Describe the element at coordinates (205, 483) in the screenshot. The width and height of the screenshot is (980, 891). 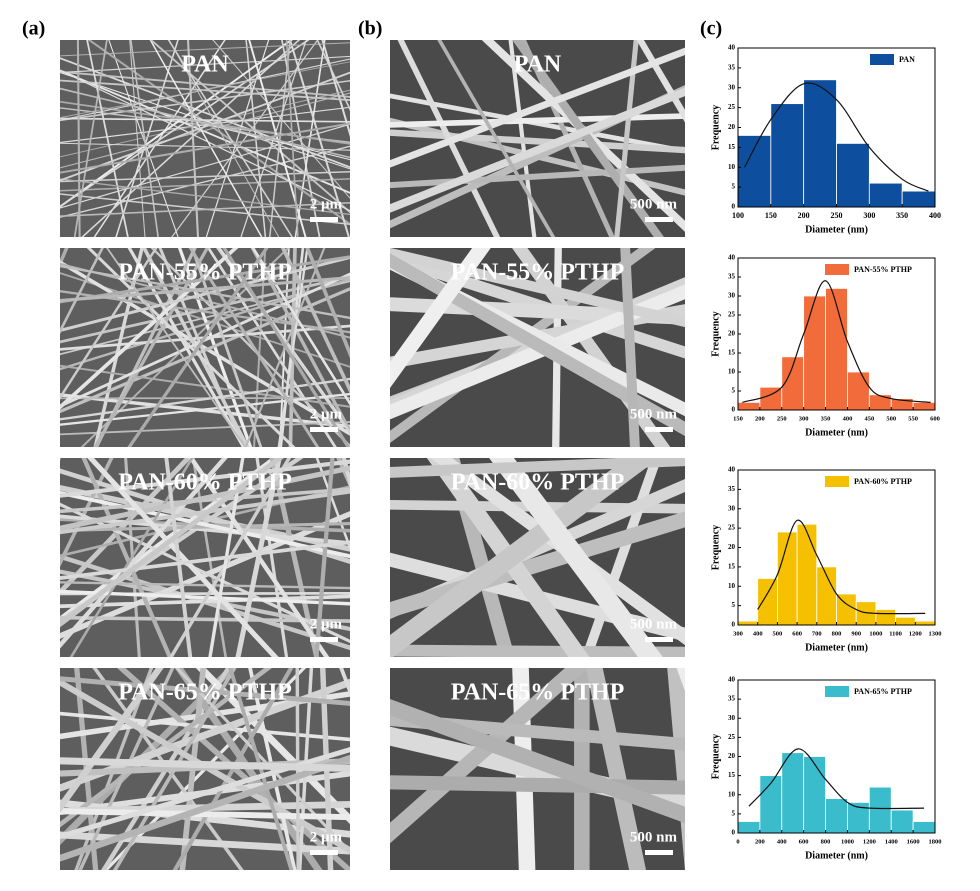
I see `image-label: PAN-60% PTHP` at that location.